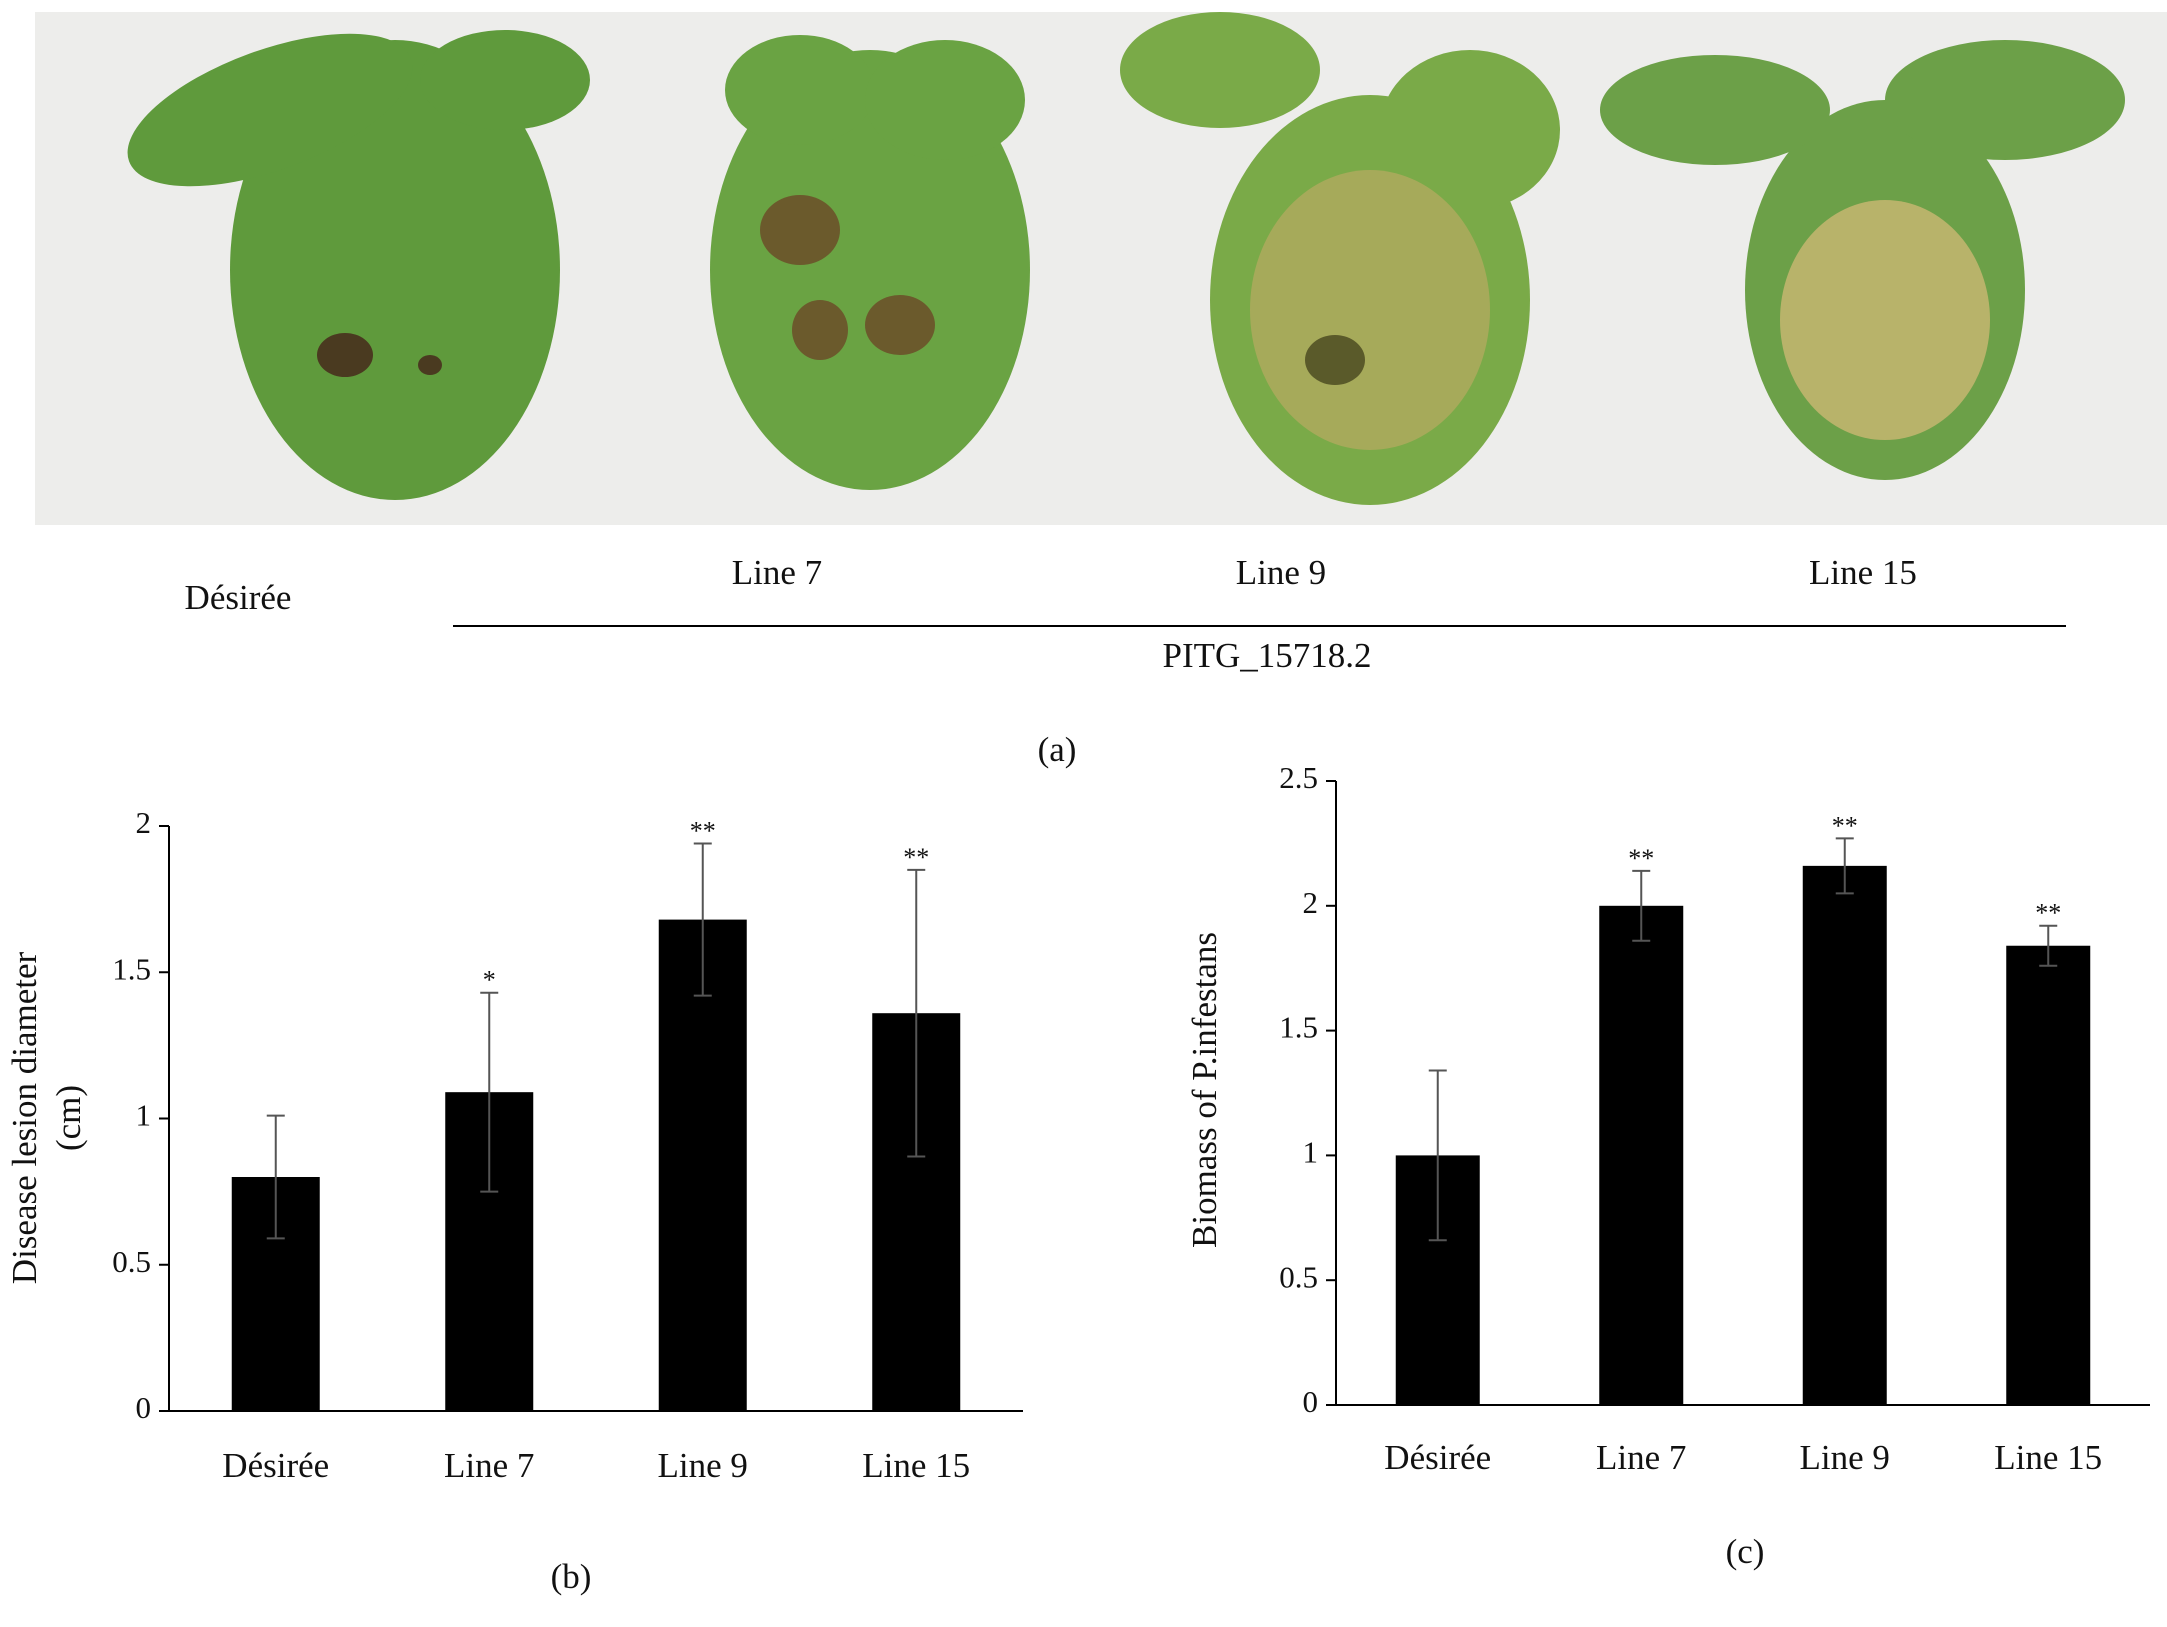 The image size is (2167, 1627). What do you see at coordinates (1745, 1551) in the screenshot?
I see `panel-label: (c)` at bounding box center [1745, 1551].